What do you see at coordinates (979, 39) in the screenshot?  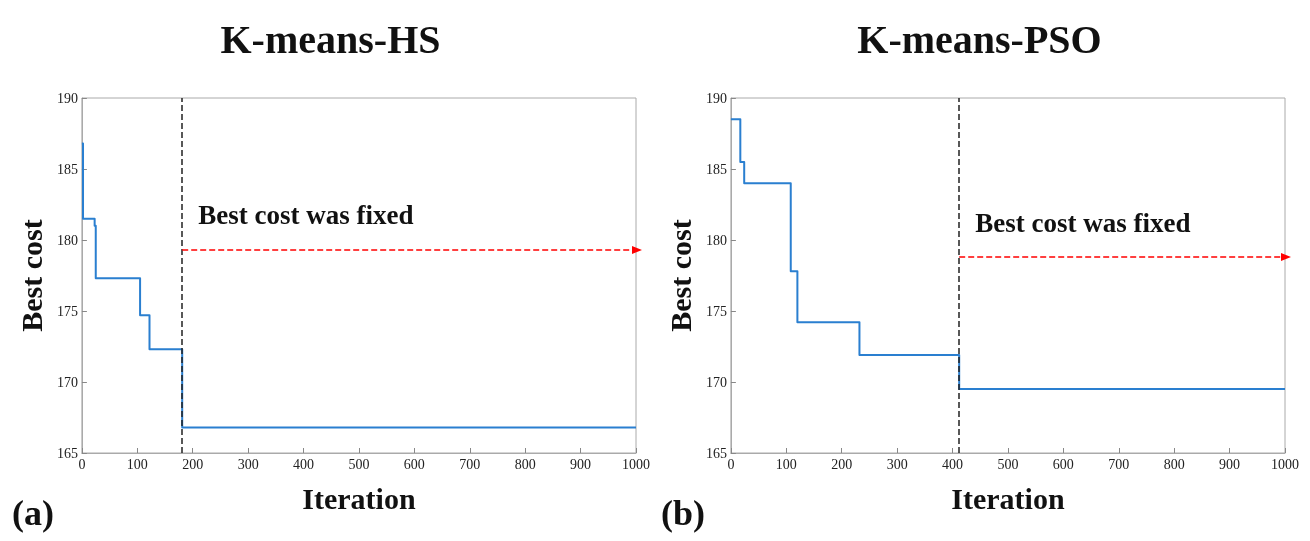 I see `chart-title: K-means-PSO` at bounding box center [979, 39].